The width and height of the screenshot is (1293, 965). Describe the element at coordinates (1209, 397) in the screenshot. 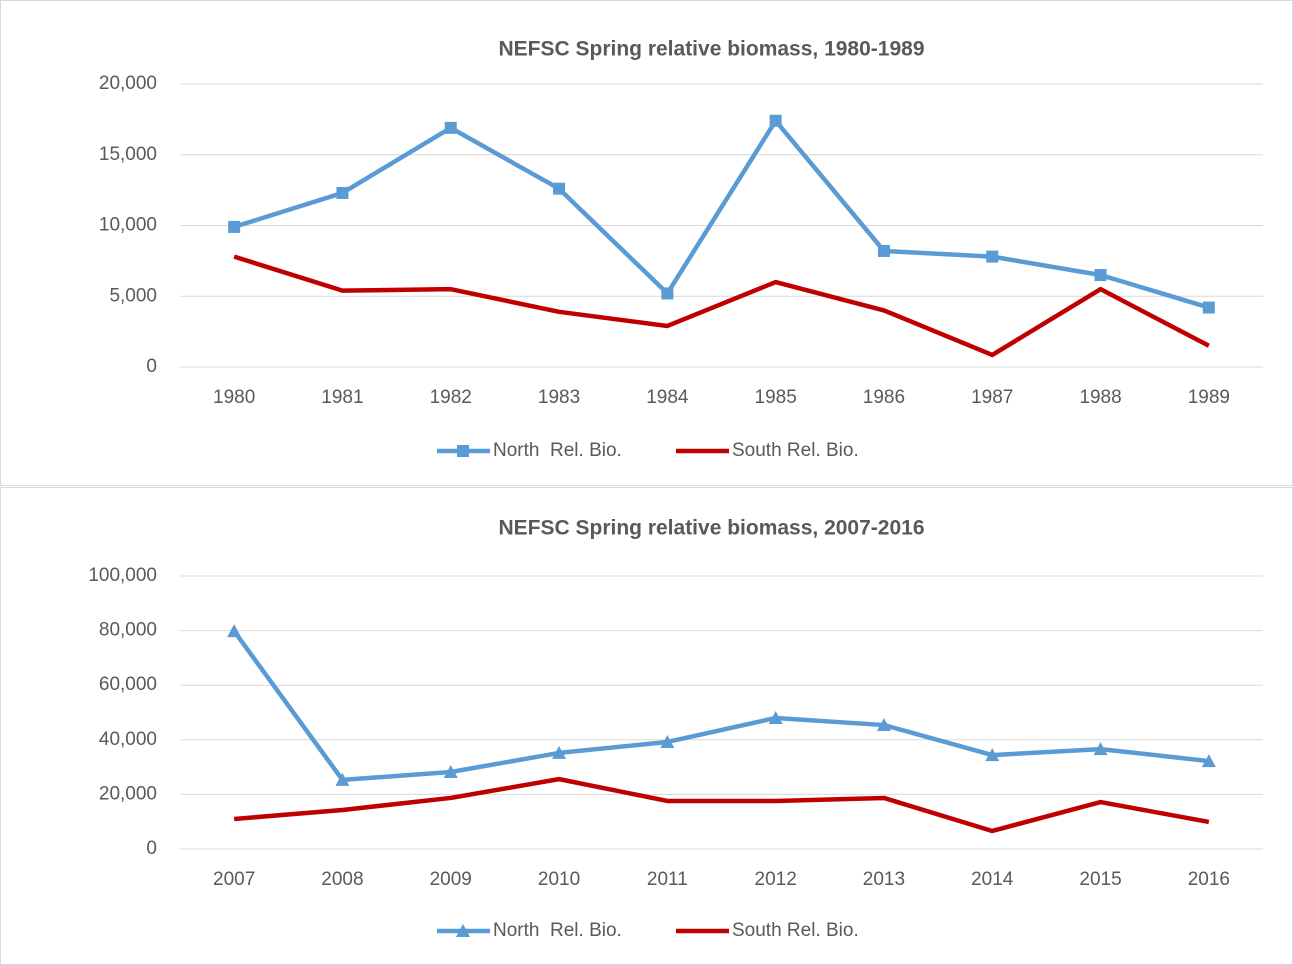

I see `x-tick-label: 1989` at that location.